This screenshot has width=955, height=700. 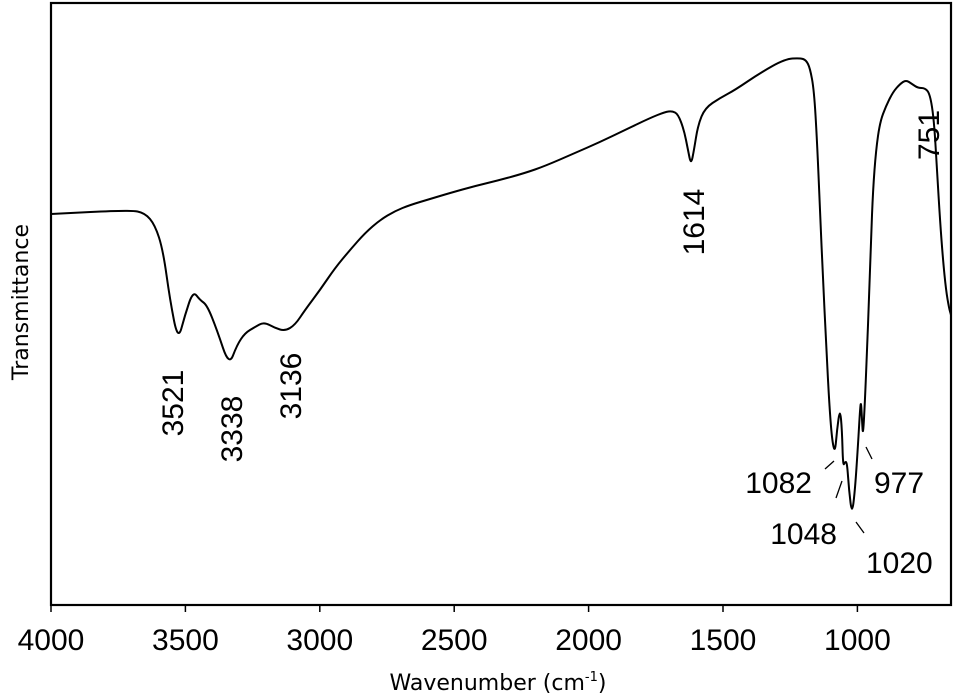 I want to click on x-axis-title: Wavenumber (cm-1), so click(x=498, y=683).